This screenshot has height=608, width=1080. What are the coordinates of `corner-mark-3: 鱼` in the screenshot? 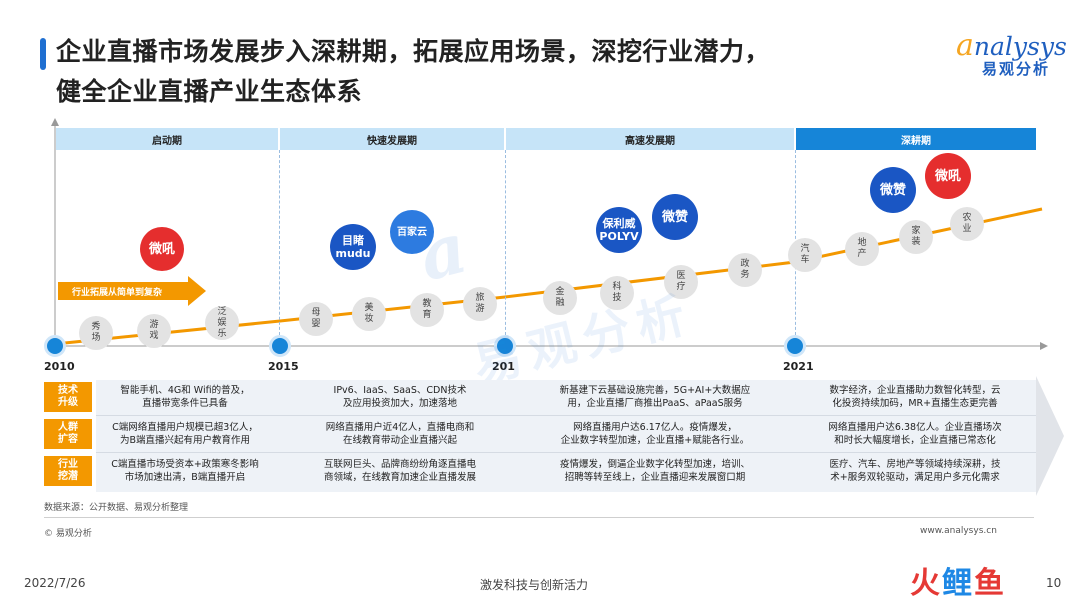 It's located at (990, 583).